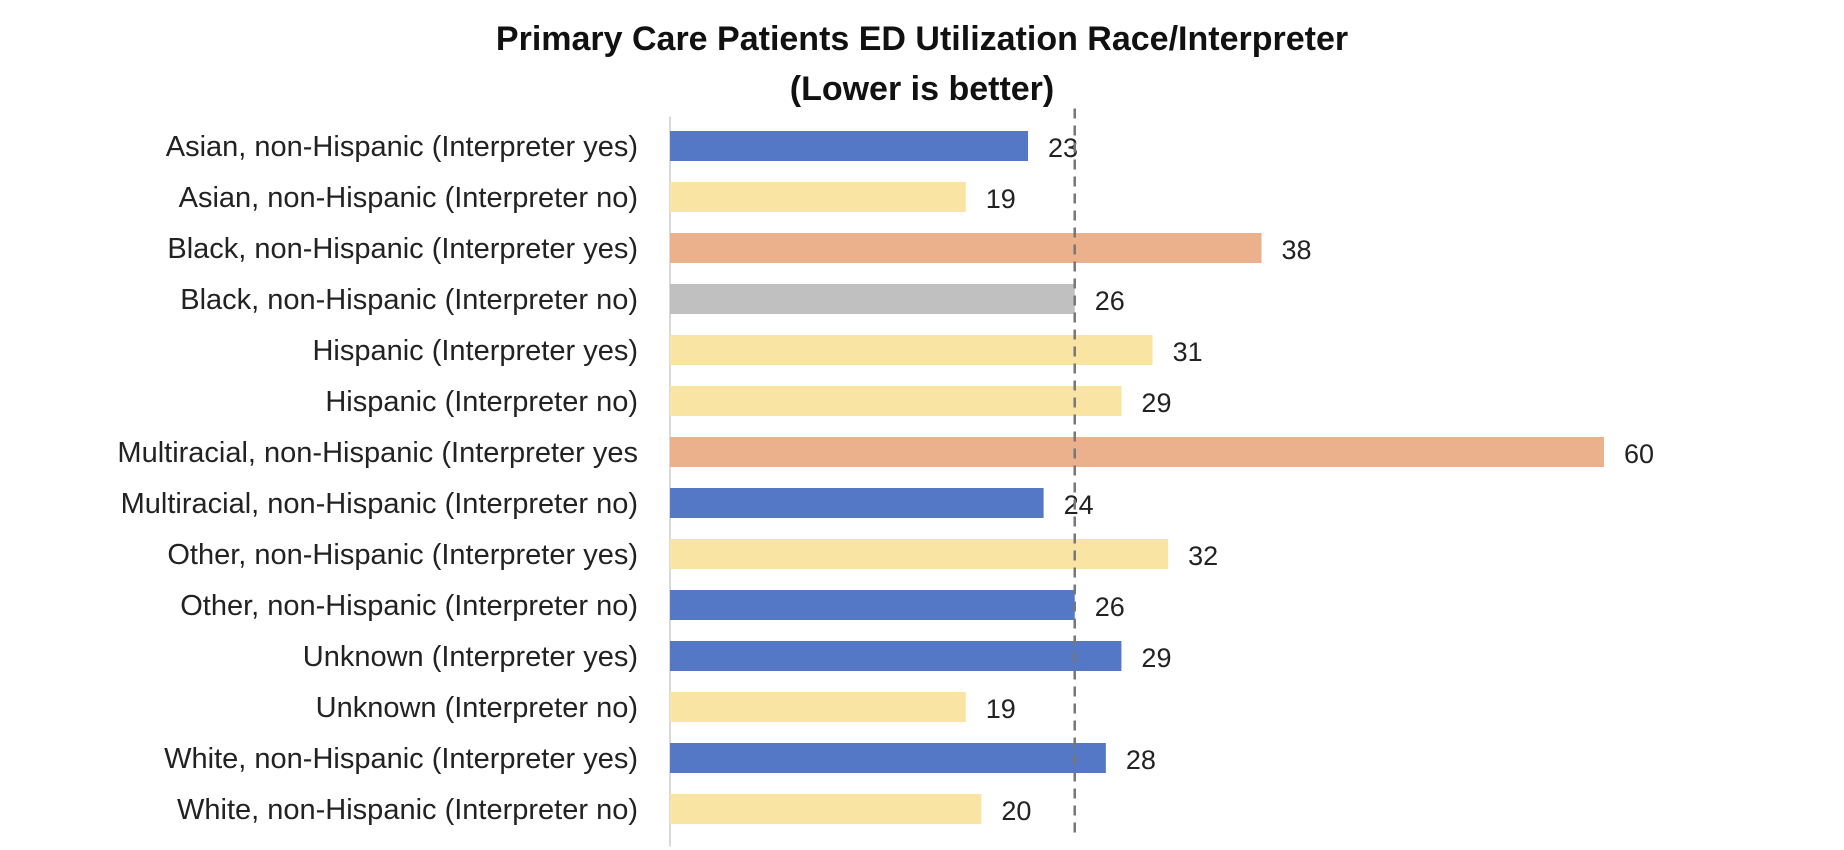 The width and height of the screenshot is (1844, 850). Describe the element at coordinates (408, 198) in the screenshot. I see `category-label: Asian, non-Hispanic (Interpreter no)` at that location.